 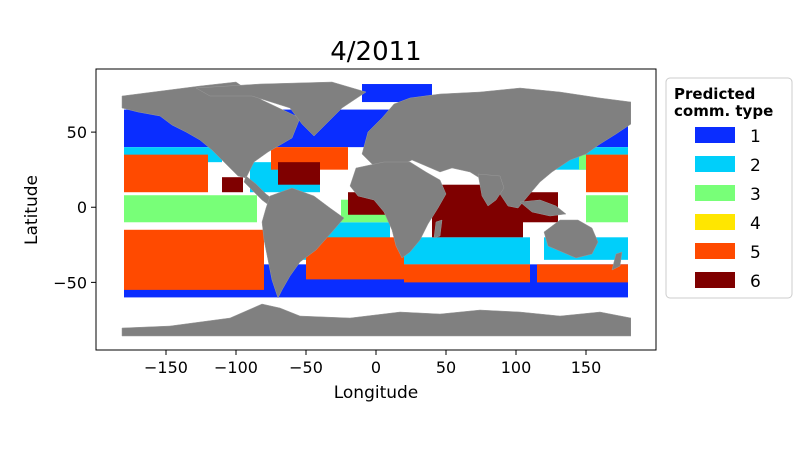 I want to click on y-tick-label: 50, so click(x=77, y=132).